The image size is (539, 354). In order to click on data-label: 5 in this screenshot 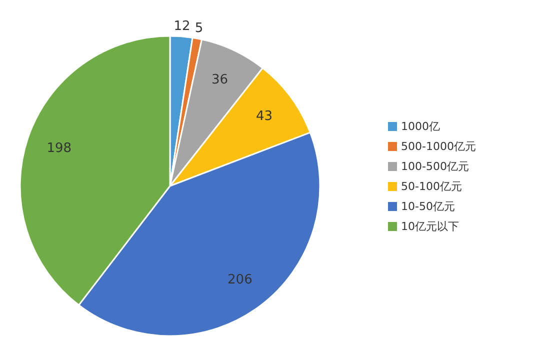, I will do `click(199, 28)`.